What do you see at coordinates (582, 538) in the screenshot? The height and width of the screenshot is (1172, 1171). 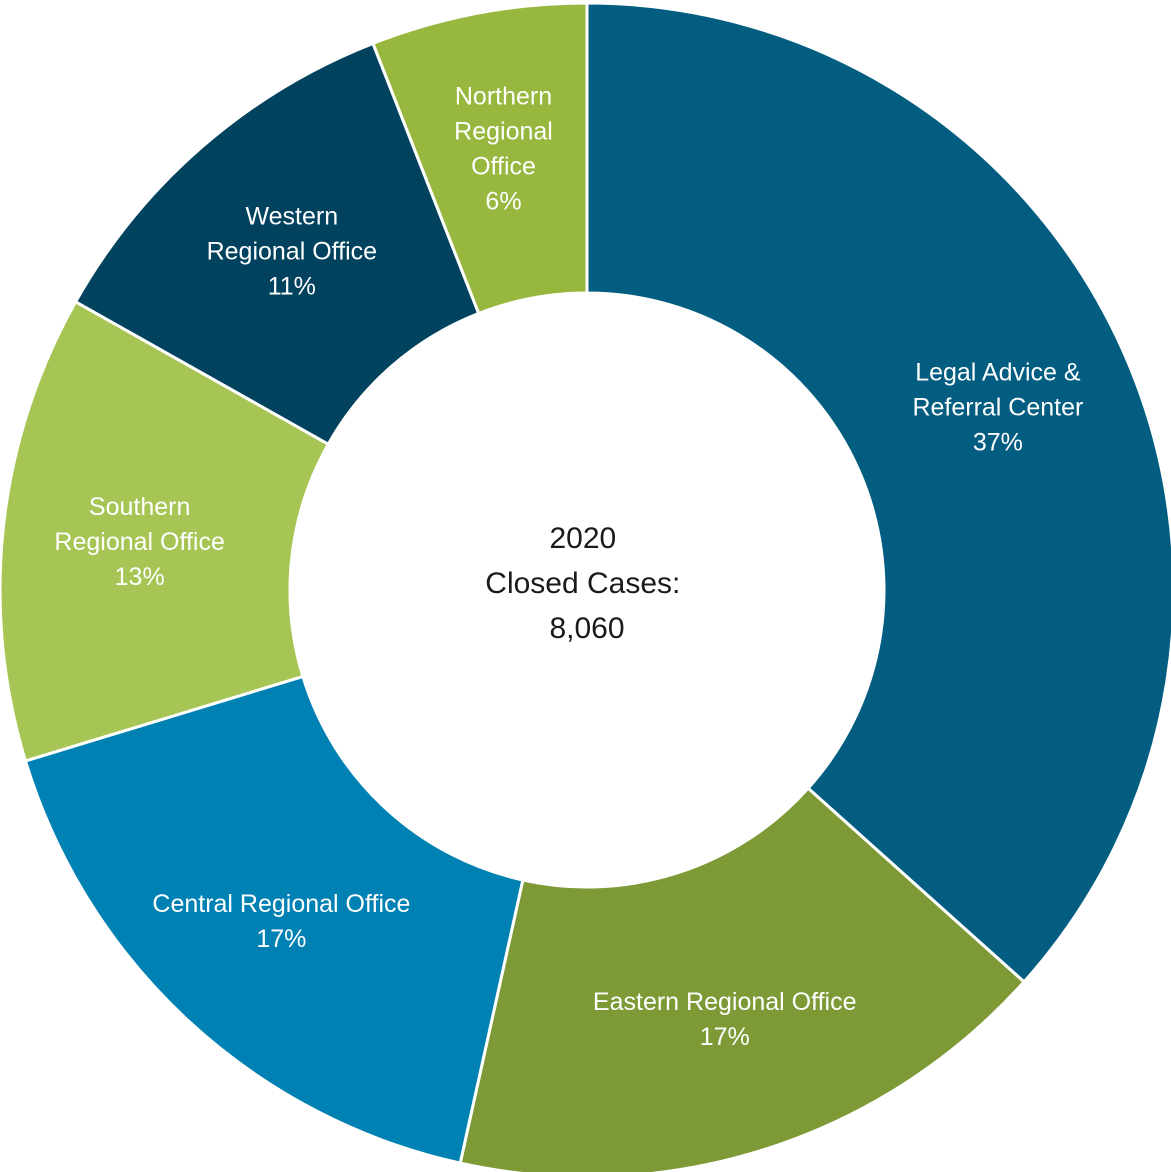 I see `center-year: 2020` at bounding box center [582, 538].